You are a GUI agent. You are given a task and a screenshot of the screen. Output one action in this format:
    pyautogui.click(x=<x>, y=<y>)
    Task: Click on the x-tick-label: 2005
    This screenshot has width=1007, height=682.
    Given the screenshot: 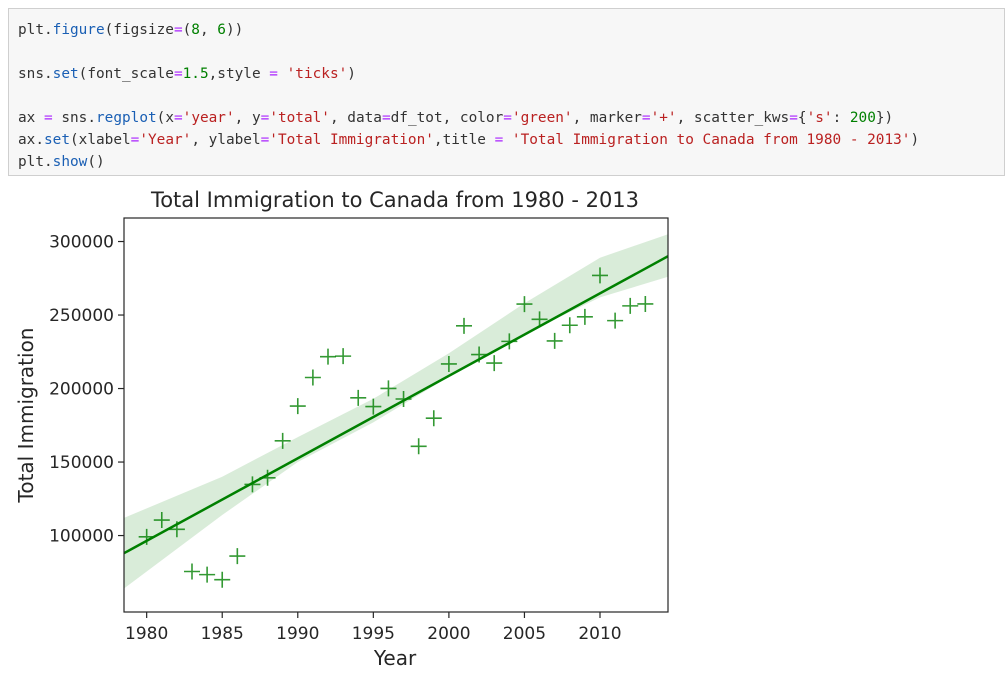 What is the action you would take?
    pyautogui.click(x=524, y=634)
    